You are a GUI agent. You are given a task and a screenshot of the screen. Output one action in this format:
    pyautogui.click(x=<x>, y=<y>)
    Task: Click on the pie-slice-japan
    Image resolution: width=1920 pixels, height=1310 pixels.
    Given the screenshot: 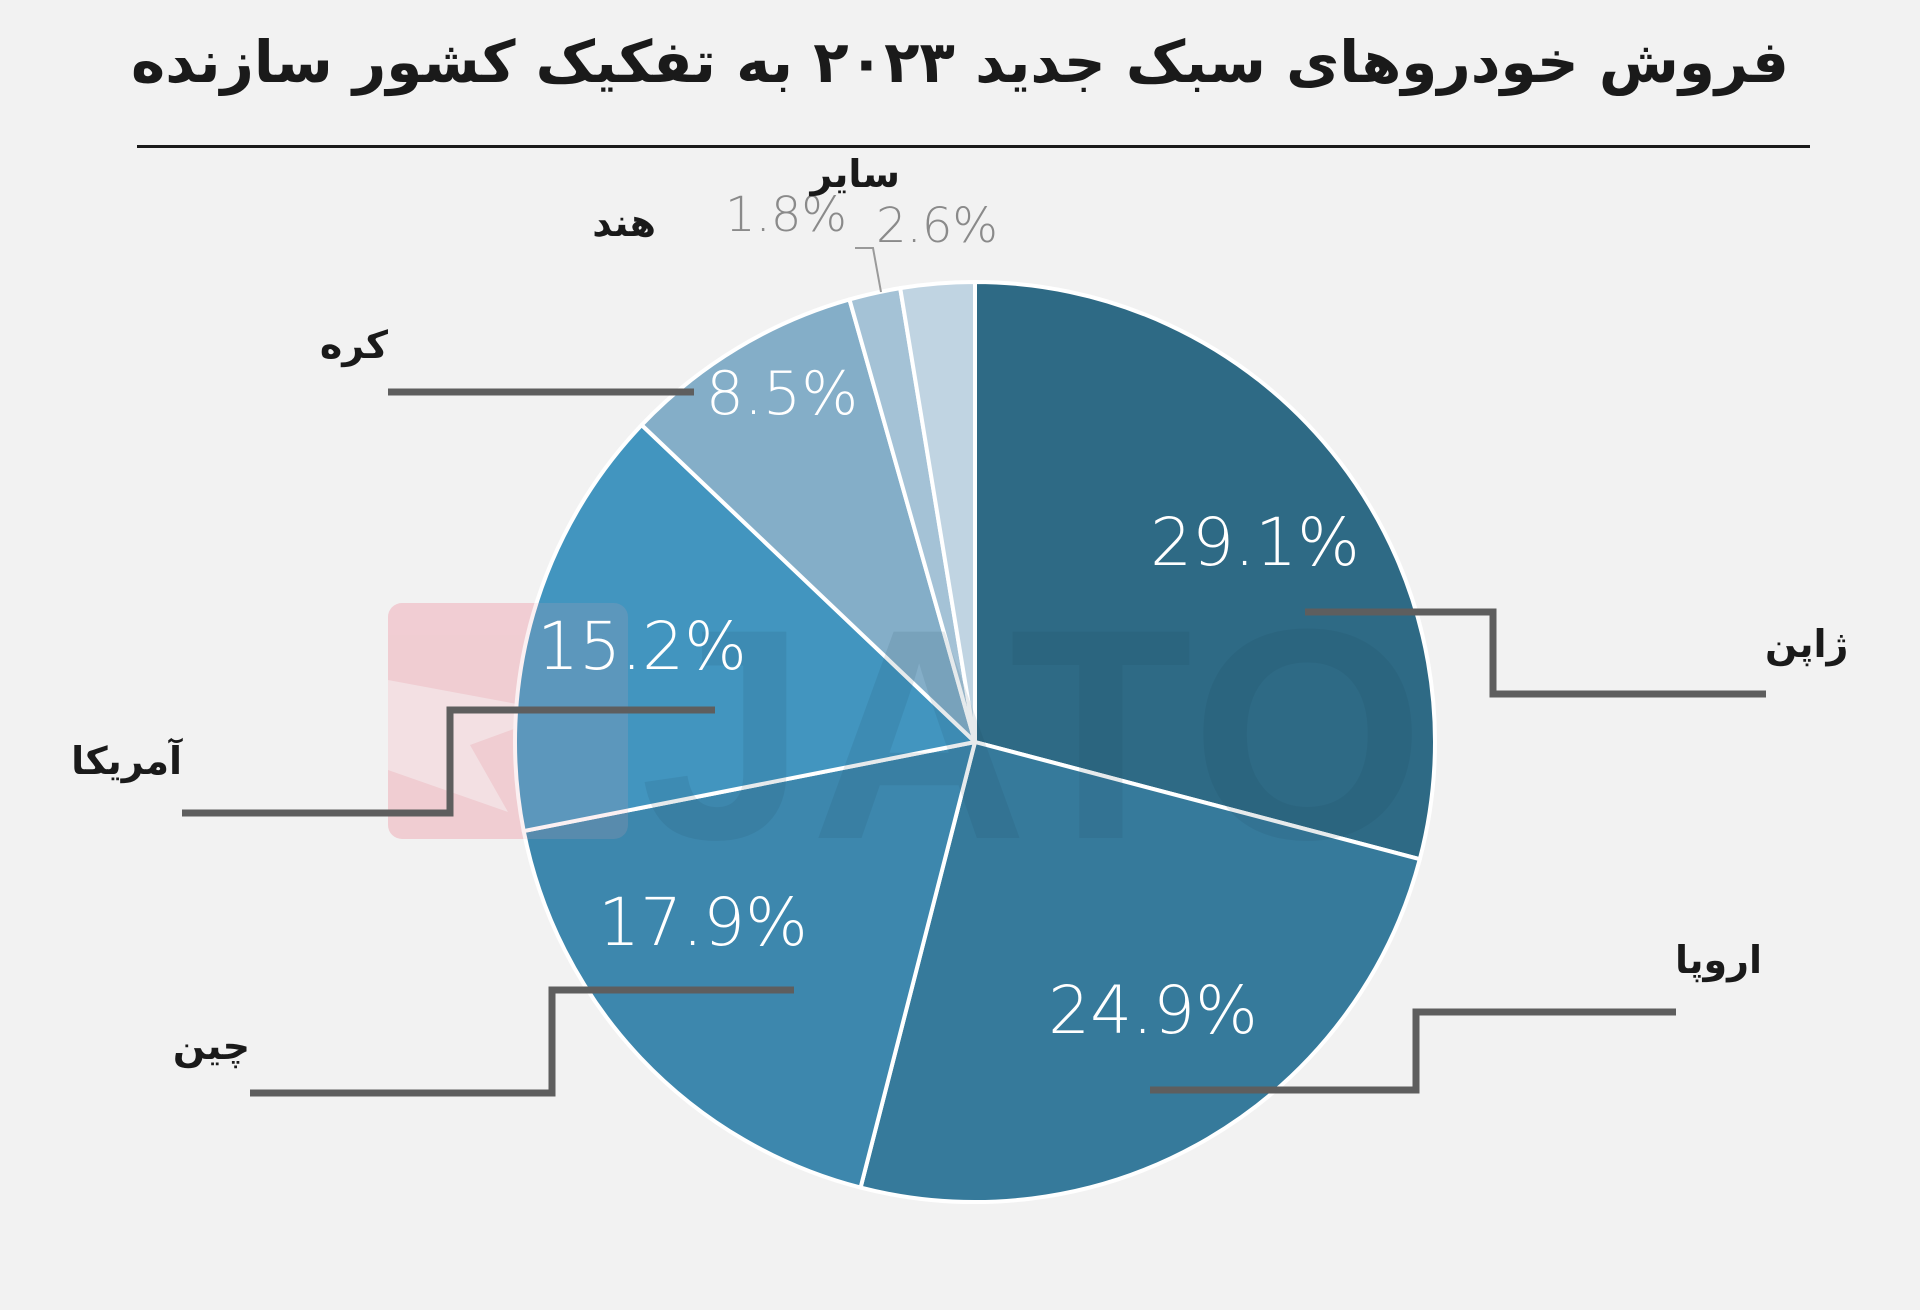 What is the action you would take?
    pyautogui.click(x=1205, y=571)
    